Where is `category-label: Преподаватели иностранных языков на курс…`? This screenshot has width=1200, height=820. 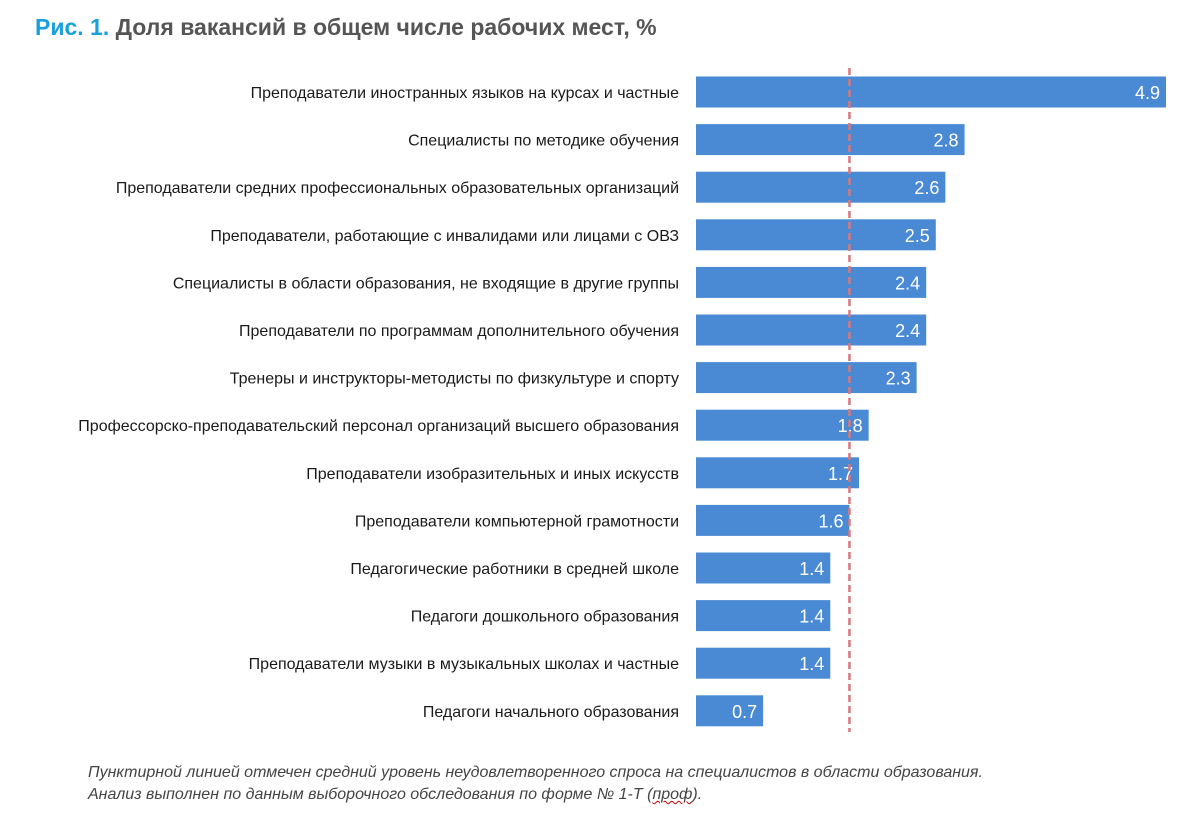
category-label: Преподаватели иностранных языков на курс… is located at coordinates (465, 93).